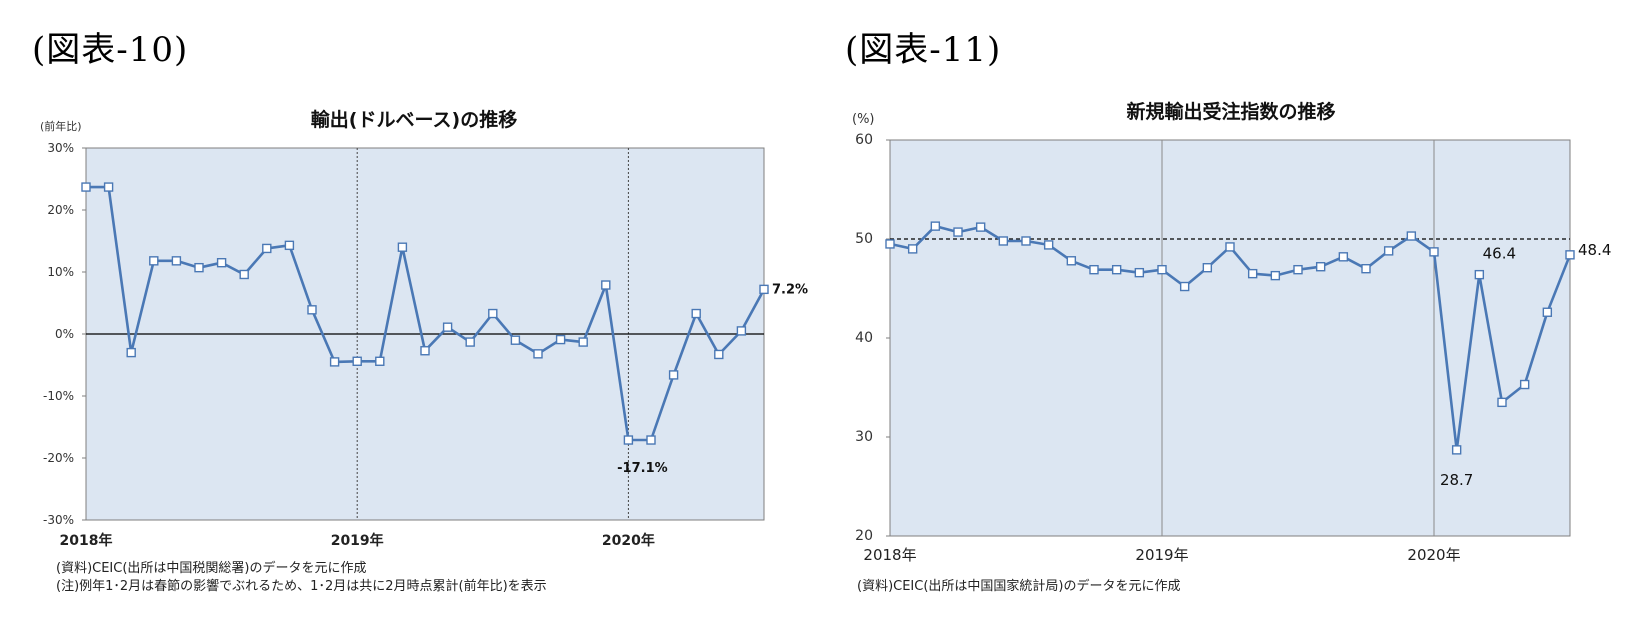 The width and height of the screenshot is (1642, 633). What do you see at coordinates (1594, 250) in the screenshot?
I see `chart2-data-label: 48.4` at bounding box center [1594, 250].